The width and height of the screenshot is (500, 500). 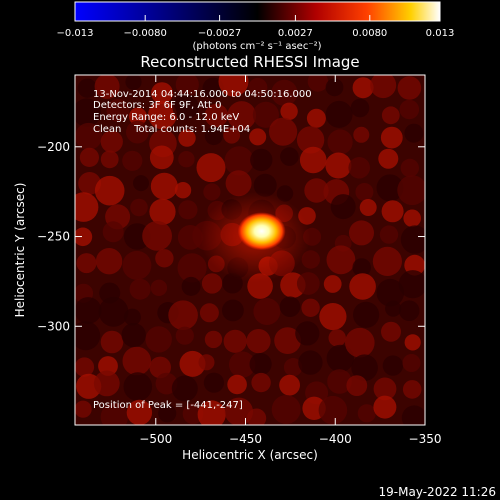 I want to click on colorbar-tick-label: −0.013, so click(x=74, y=33).